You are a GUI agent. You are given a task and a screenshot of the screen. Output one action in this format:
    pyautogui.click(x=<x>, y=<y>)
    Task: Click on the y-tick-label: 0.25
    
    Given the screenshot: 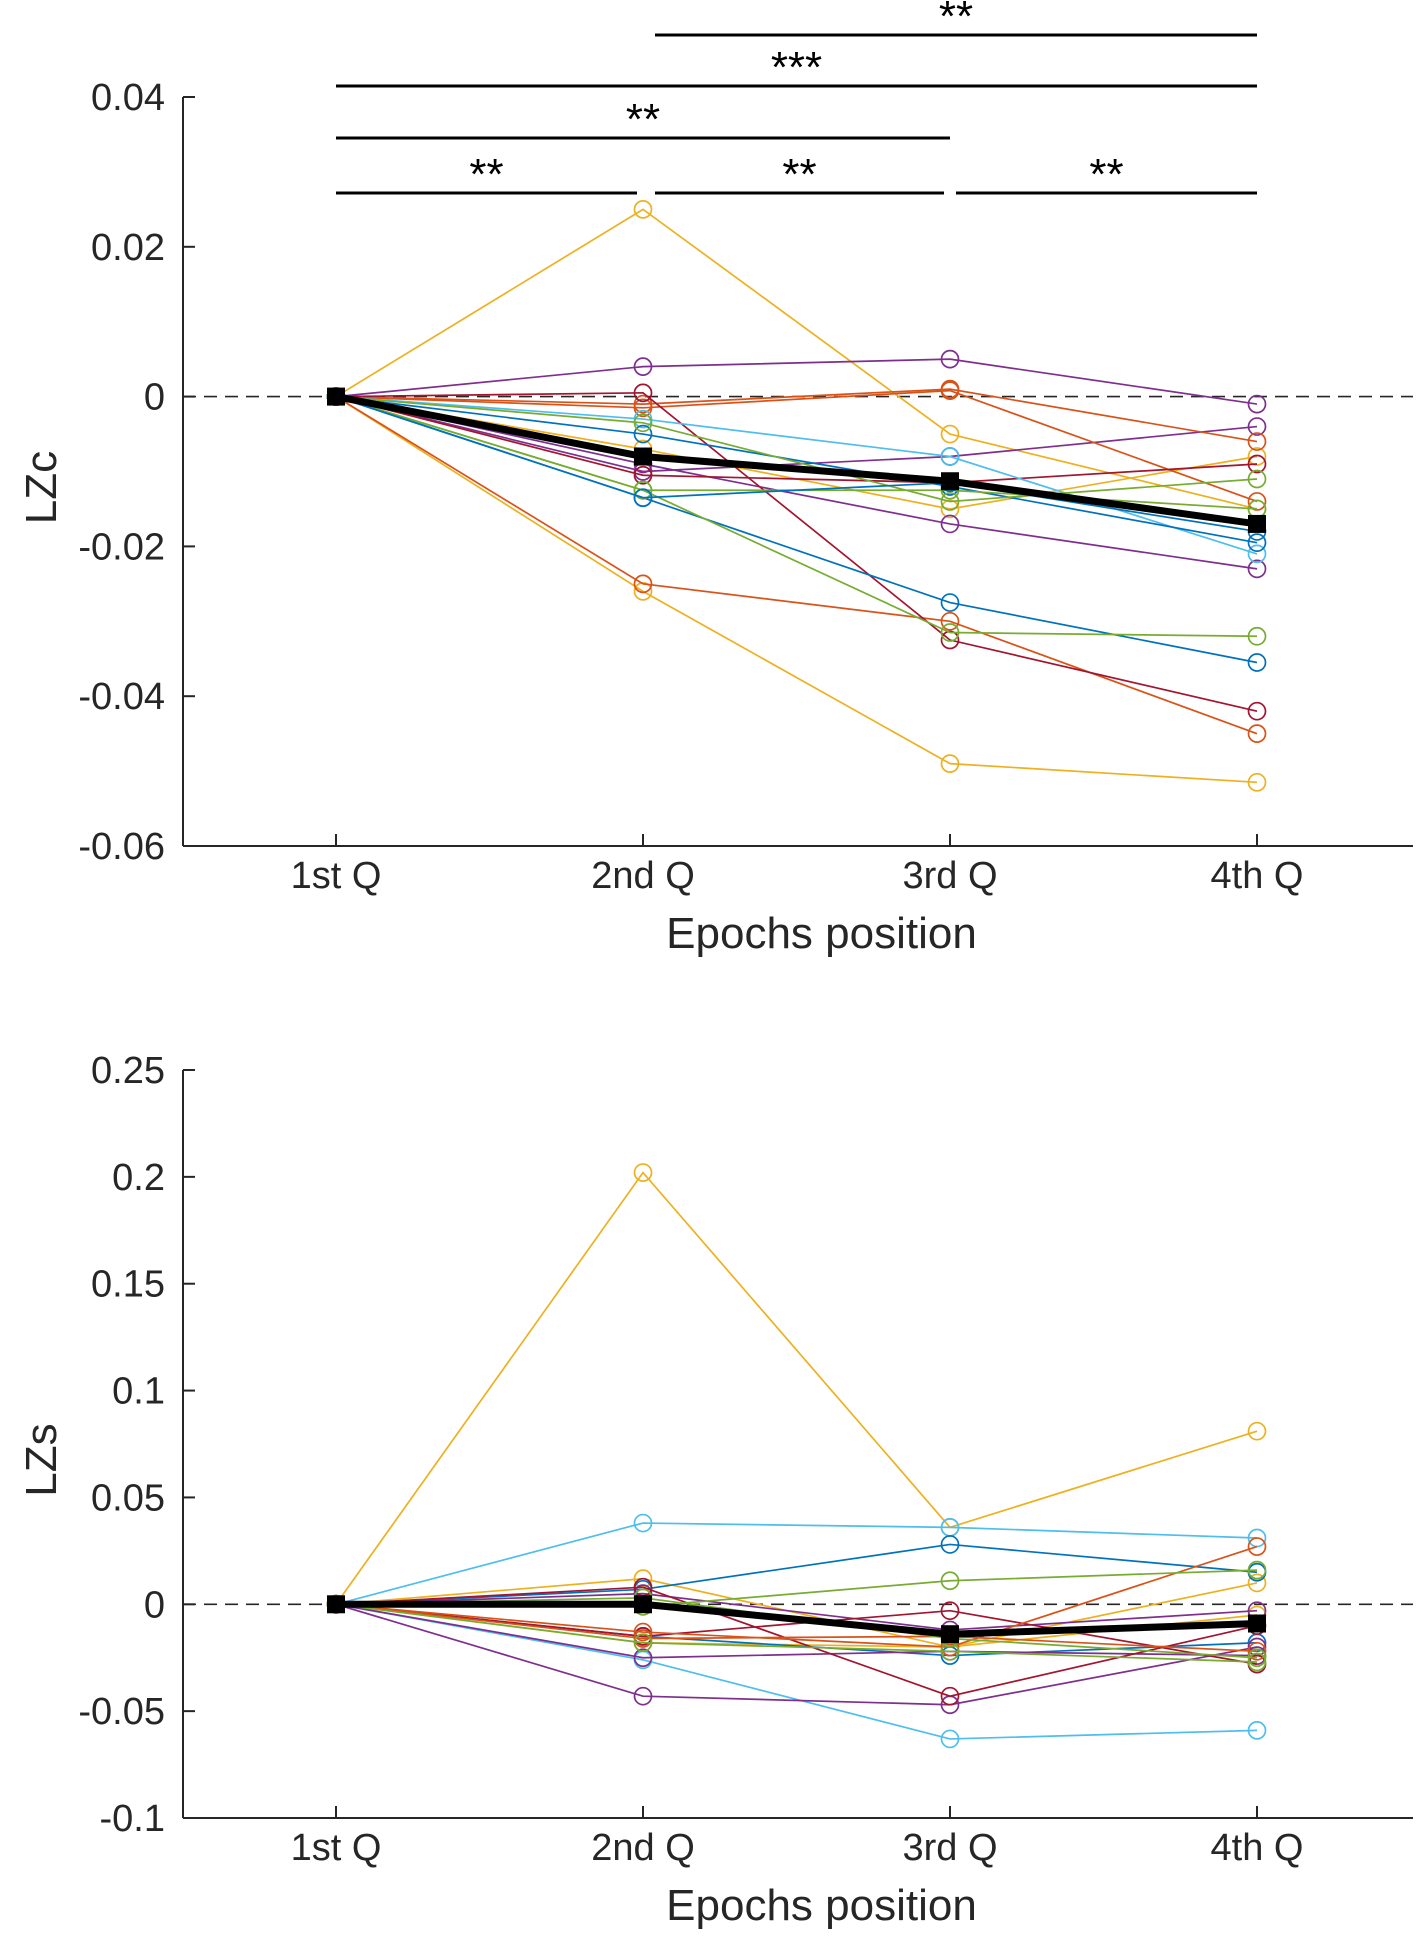 What is the action you would take?
    pyautogui.click(x=128, y=1071)
    